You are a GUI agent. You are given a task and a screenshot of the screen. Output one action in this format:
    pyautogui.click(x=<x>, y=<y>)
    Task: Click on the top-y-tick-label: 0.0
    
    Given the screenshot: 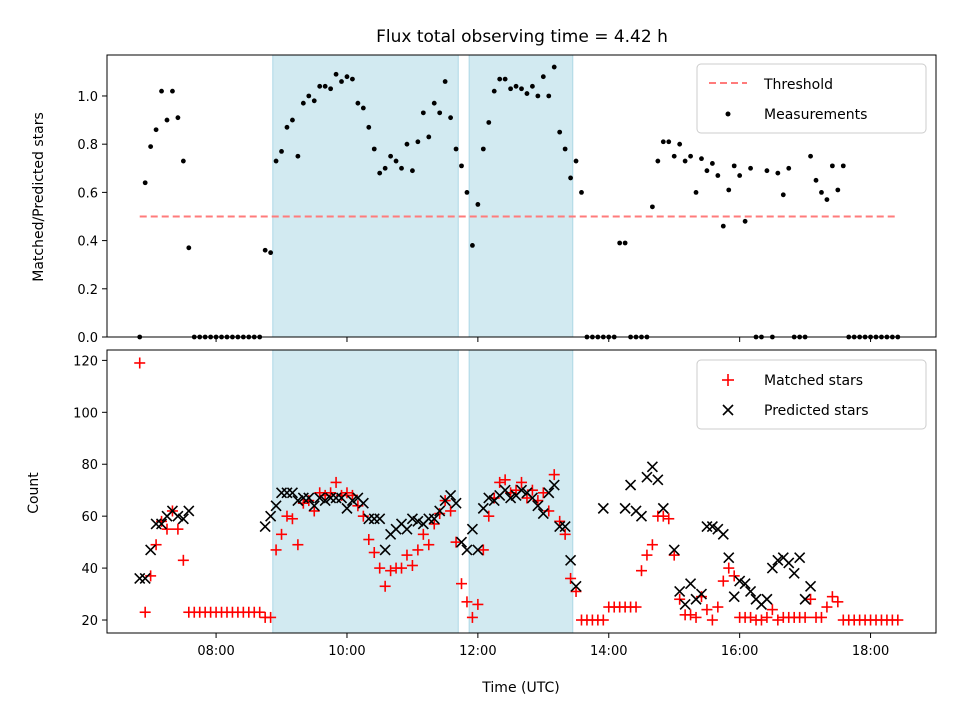 What is the action you would take?
    pyautogui.click(x=87, y=338)
    